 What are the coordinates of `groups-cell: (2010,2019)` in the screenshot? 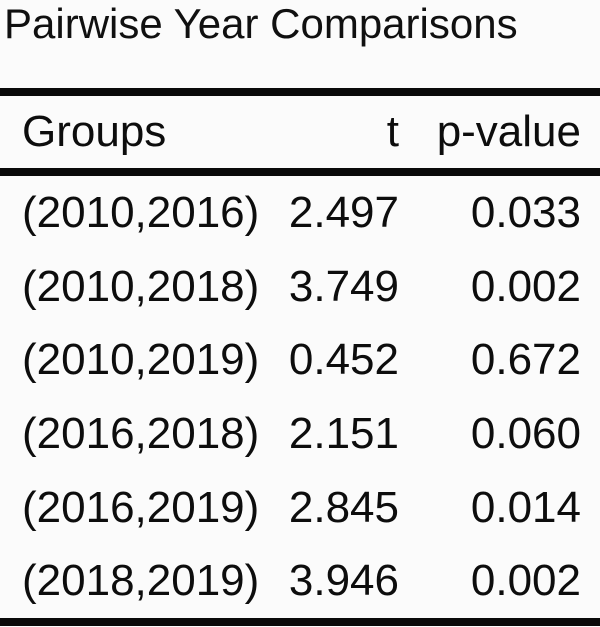 It's located at (141, 360).